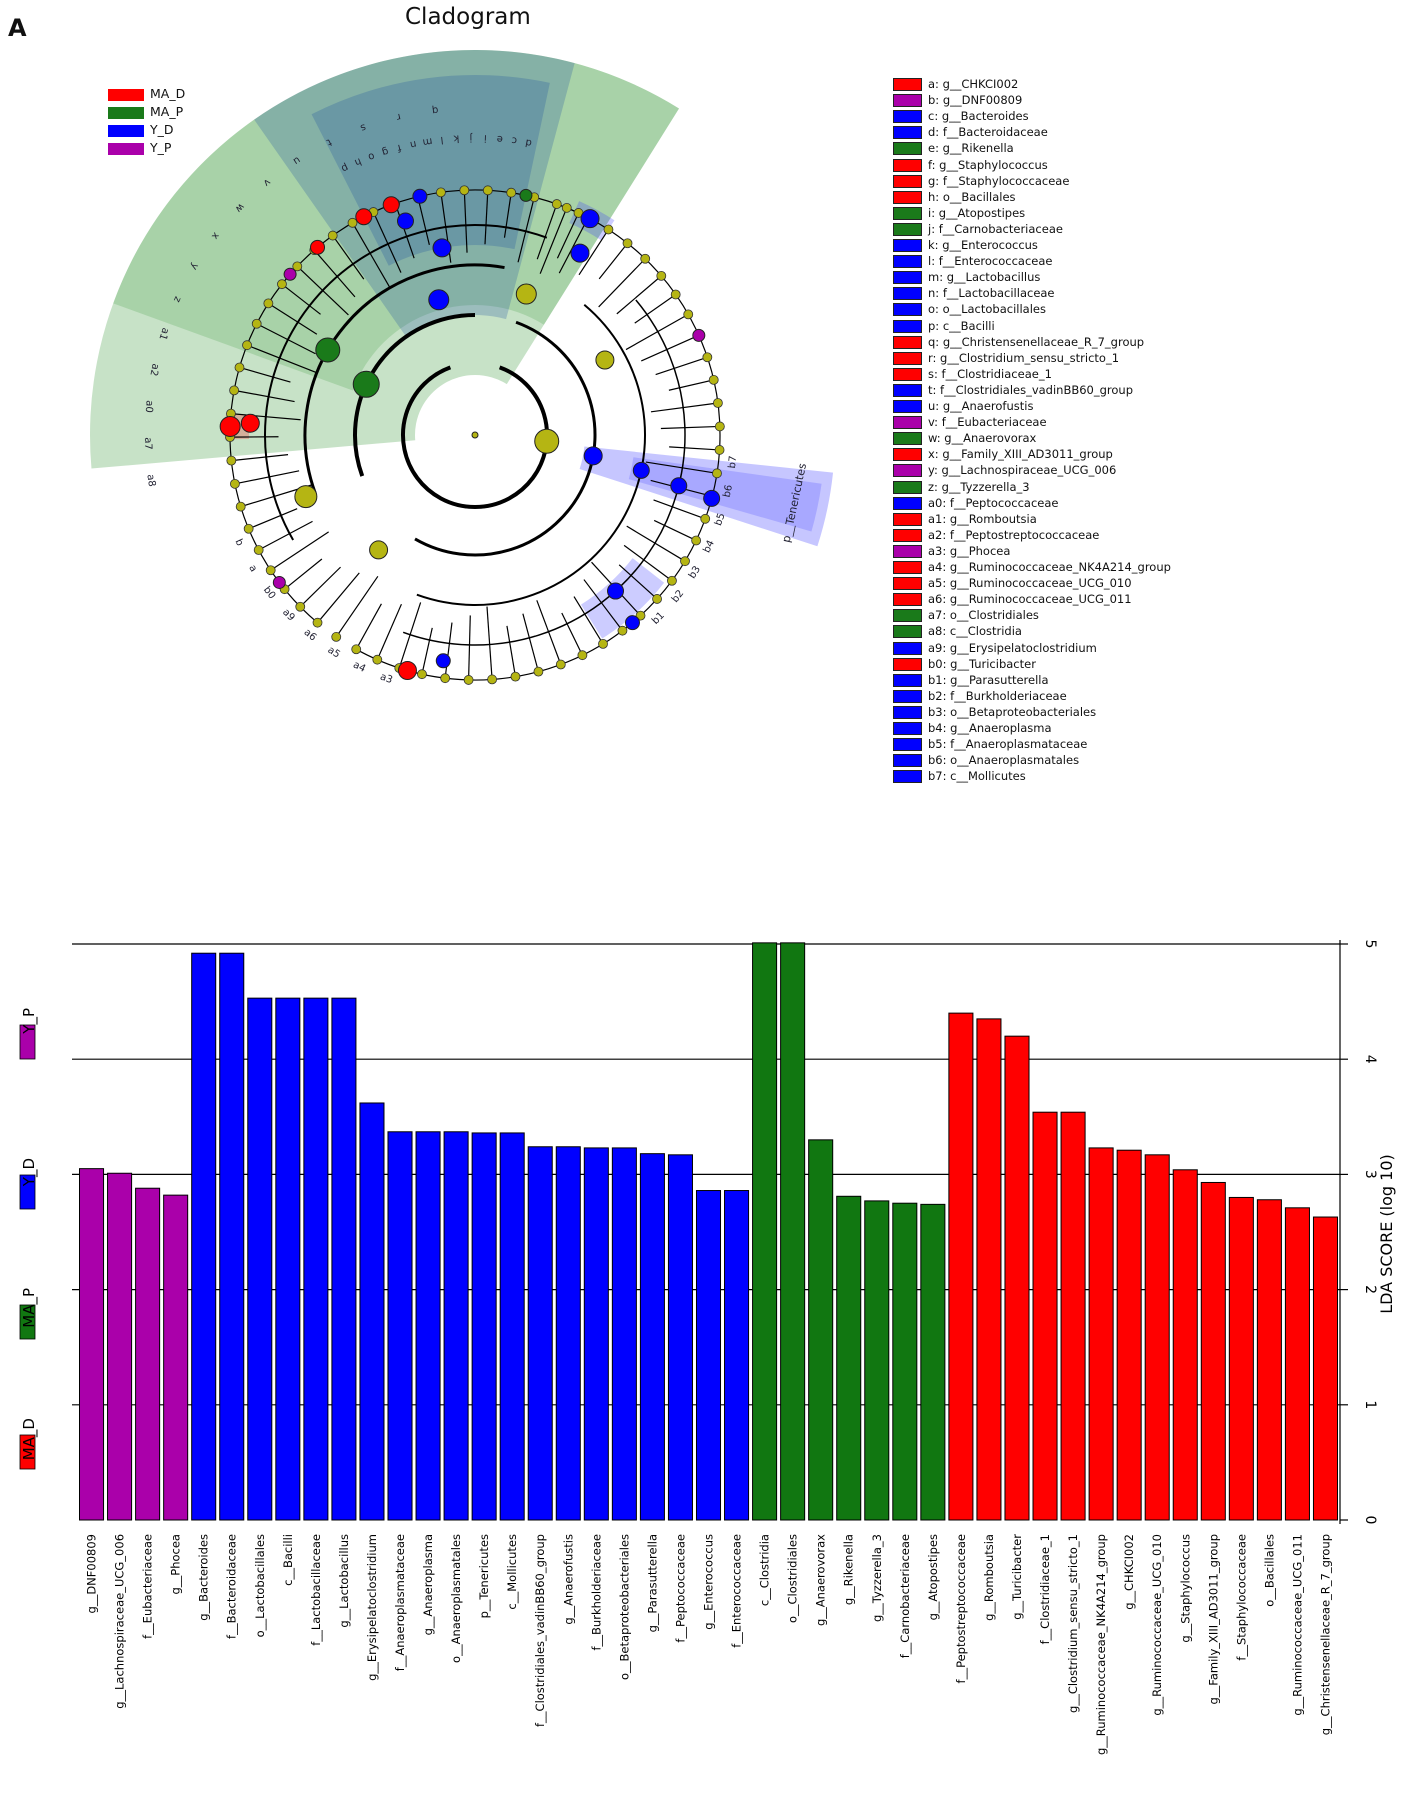  I want to click on x-tick-label: o__Lactobacillales, so click(260, 1585).